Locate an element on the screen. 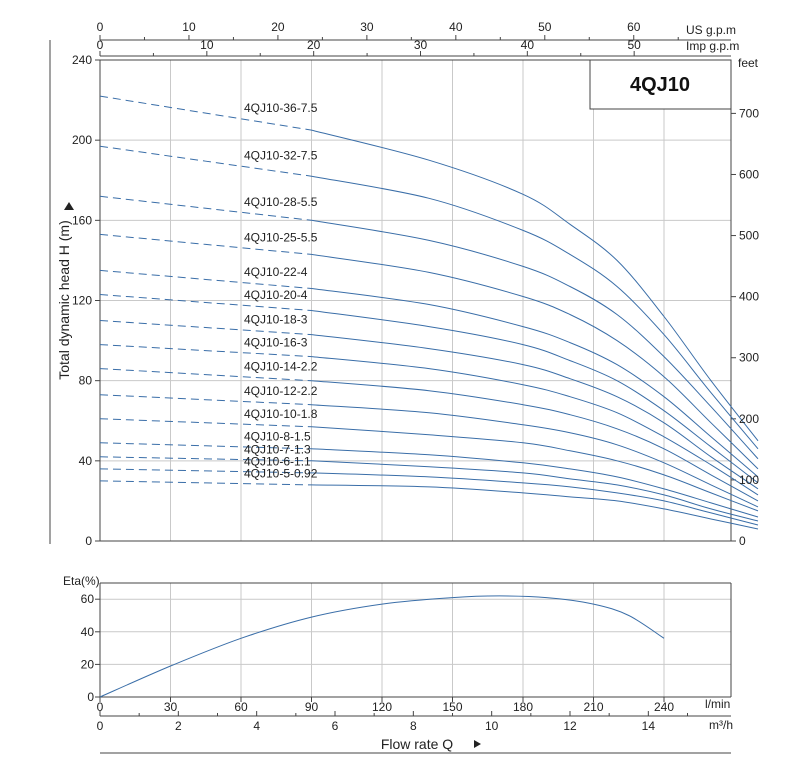 This screenshot has width=800, height=783. m3h-tick-label: 6 is located at coordinates (335, 726).